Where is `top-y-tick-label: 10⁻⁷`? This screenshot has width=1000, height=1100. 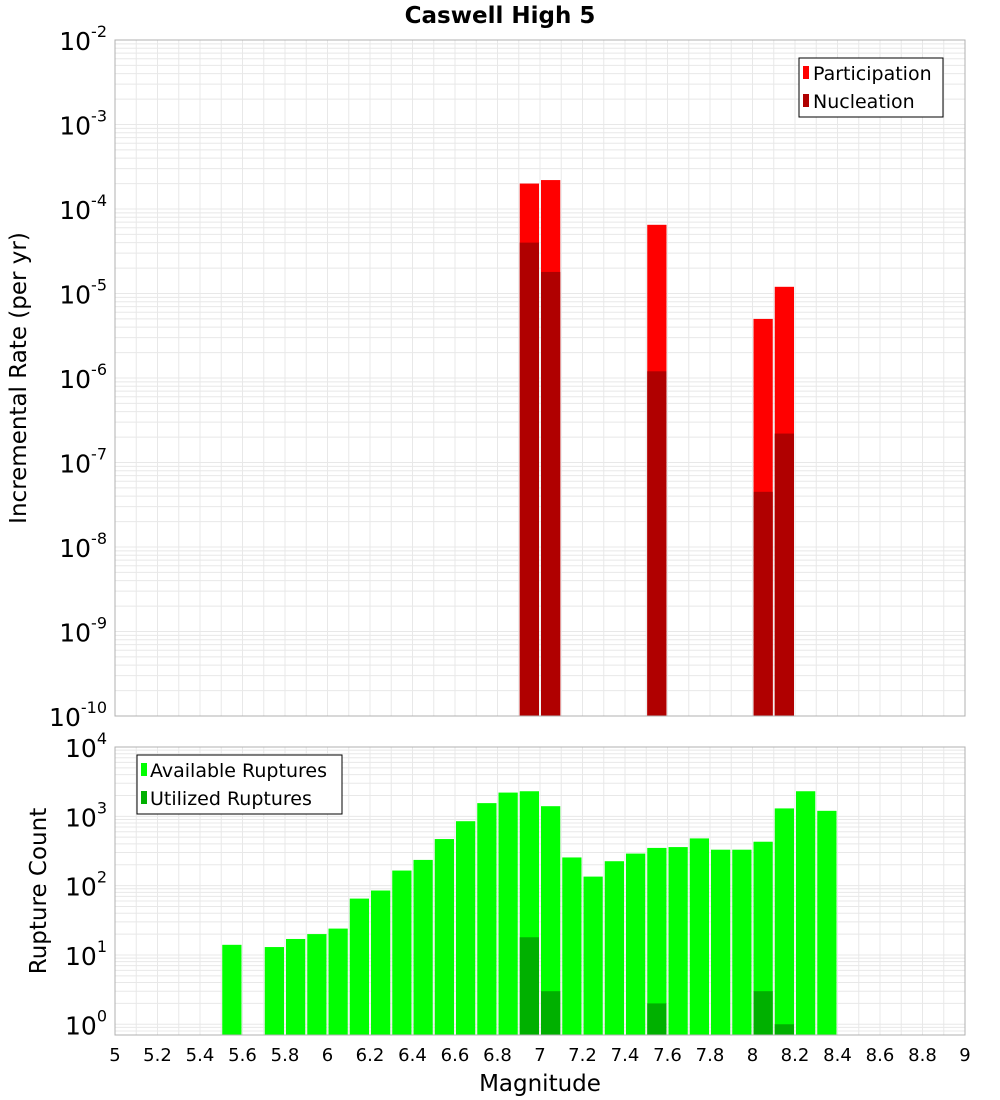
top-y-tick-label: 10⁻⁷ is located at coordinates (83, 462).